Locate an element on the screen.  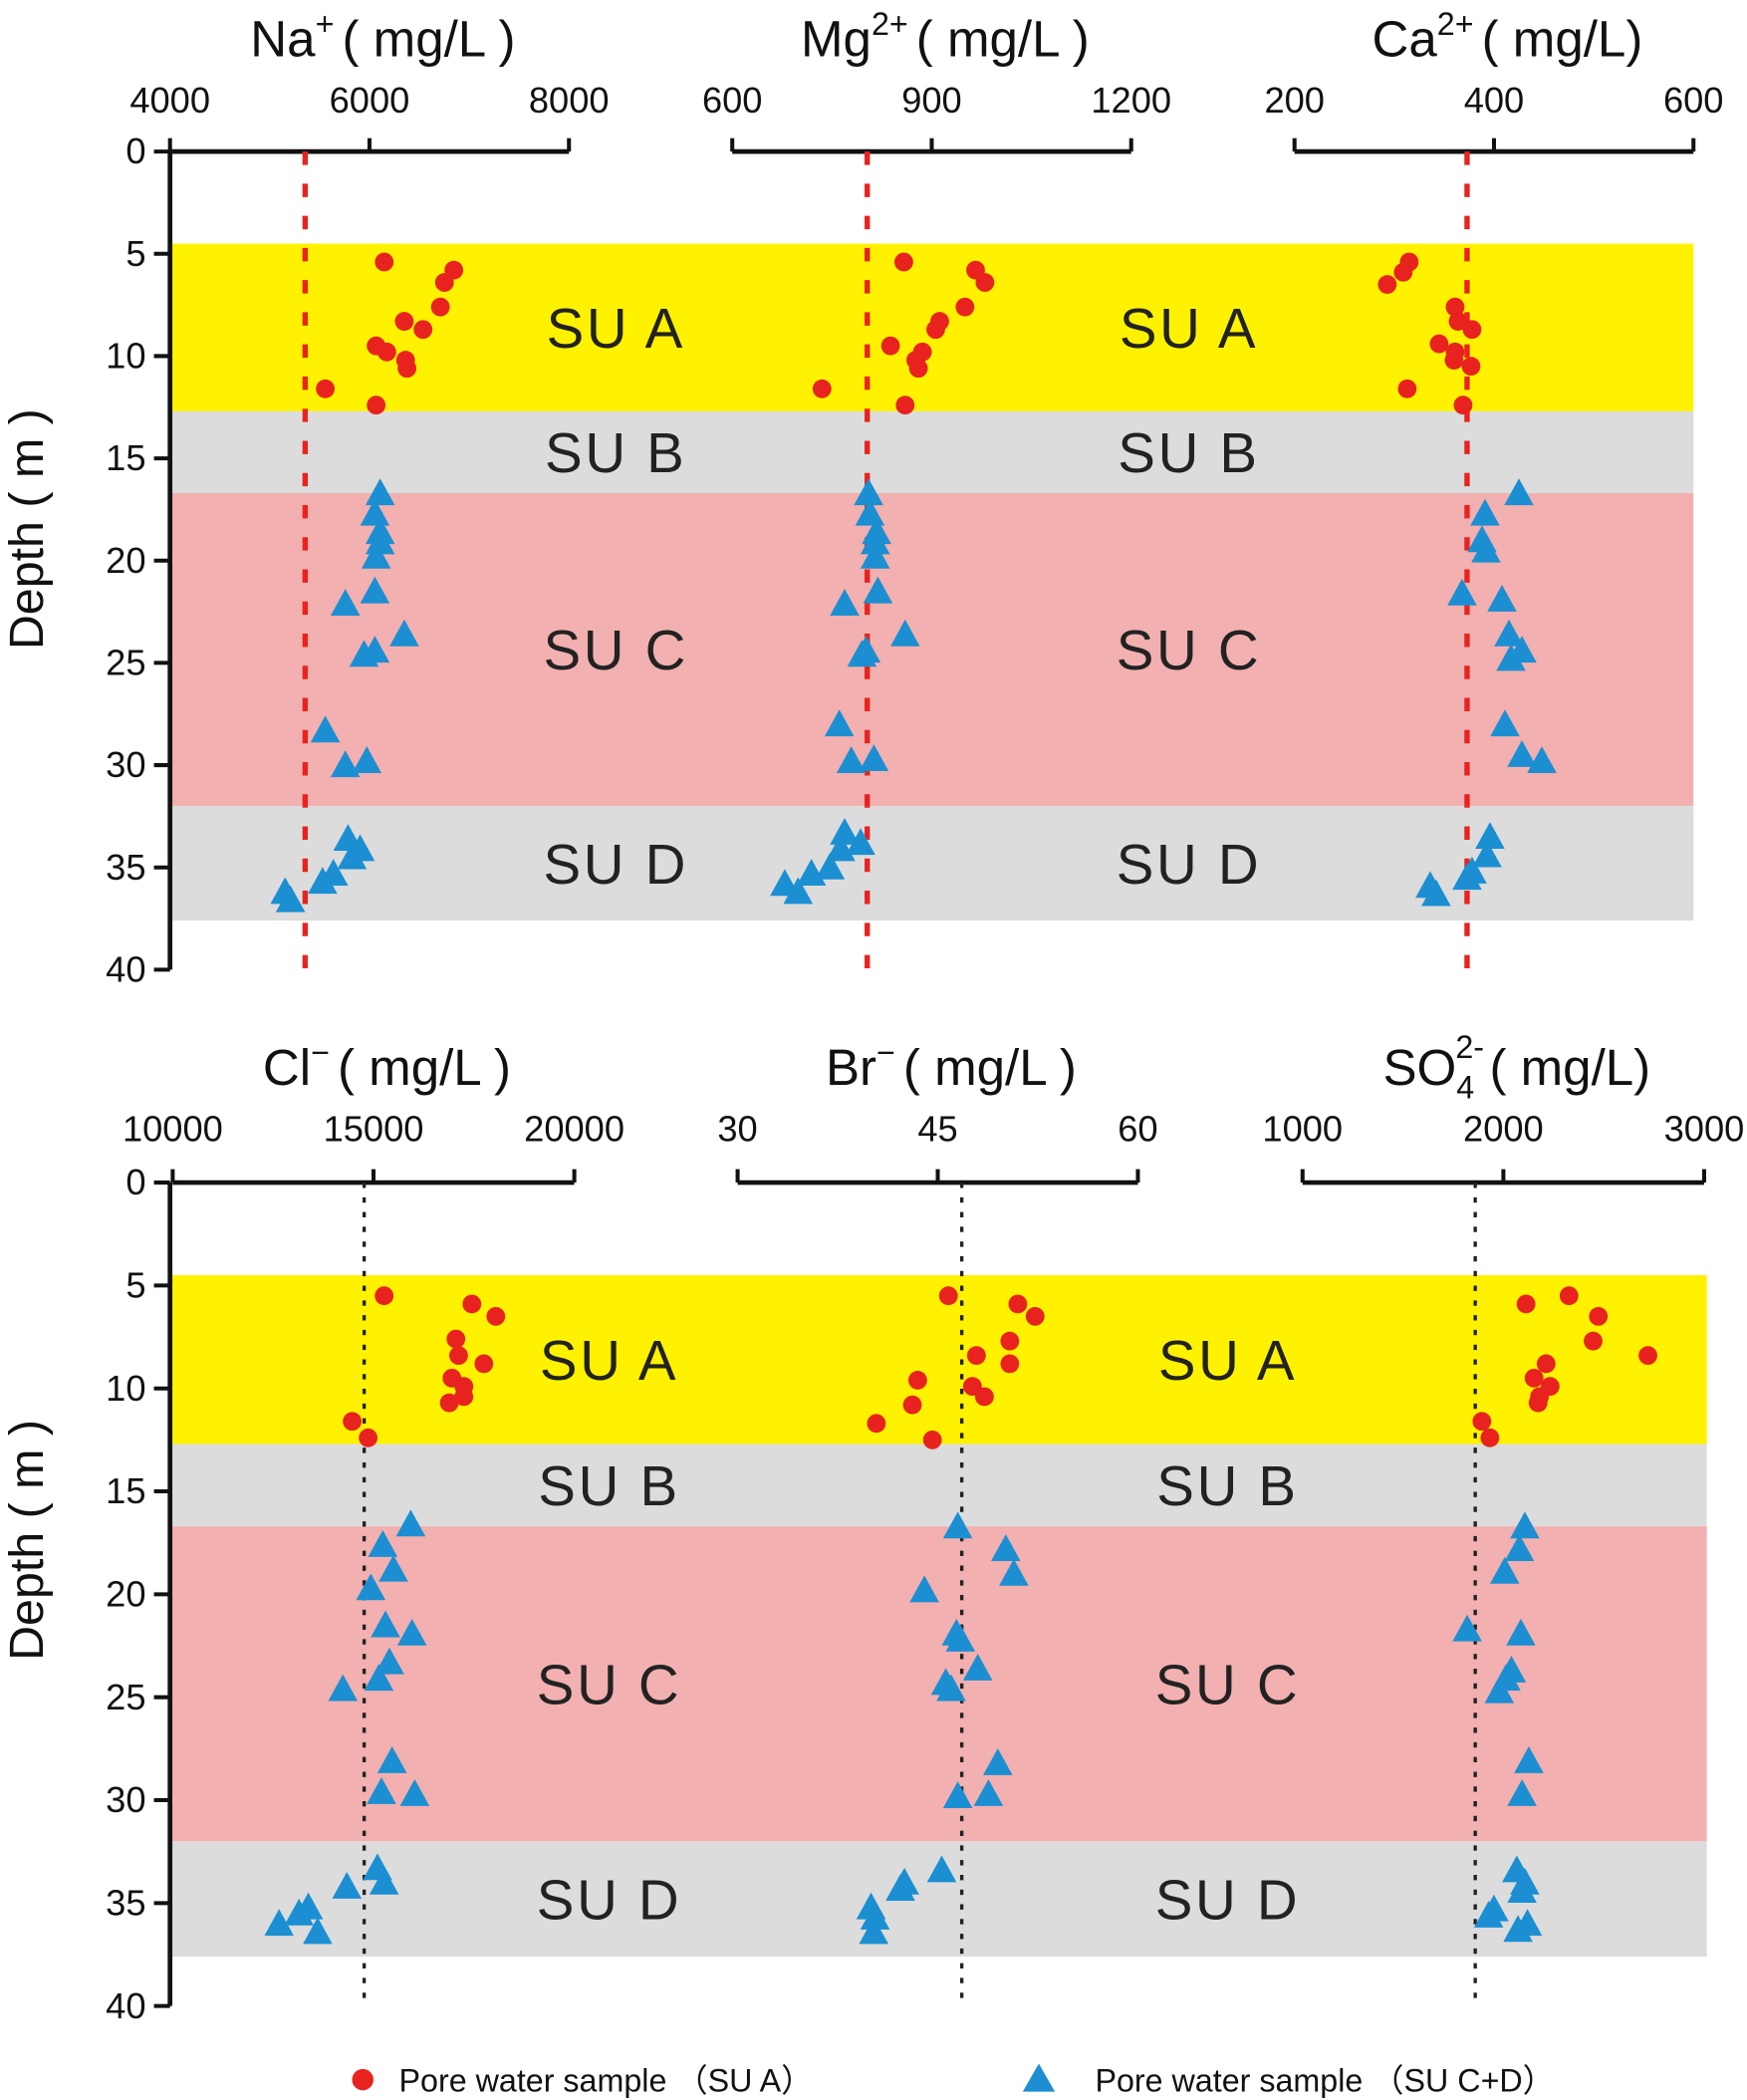
title-sup: − is located at coordinates (886, 1052).